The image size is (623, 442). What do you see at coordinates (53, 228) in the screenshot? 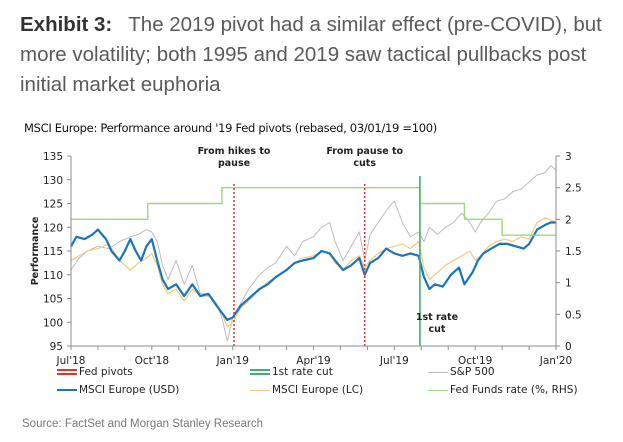
I see `y-tick-label: 120` at bounding box center [53, 228].